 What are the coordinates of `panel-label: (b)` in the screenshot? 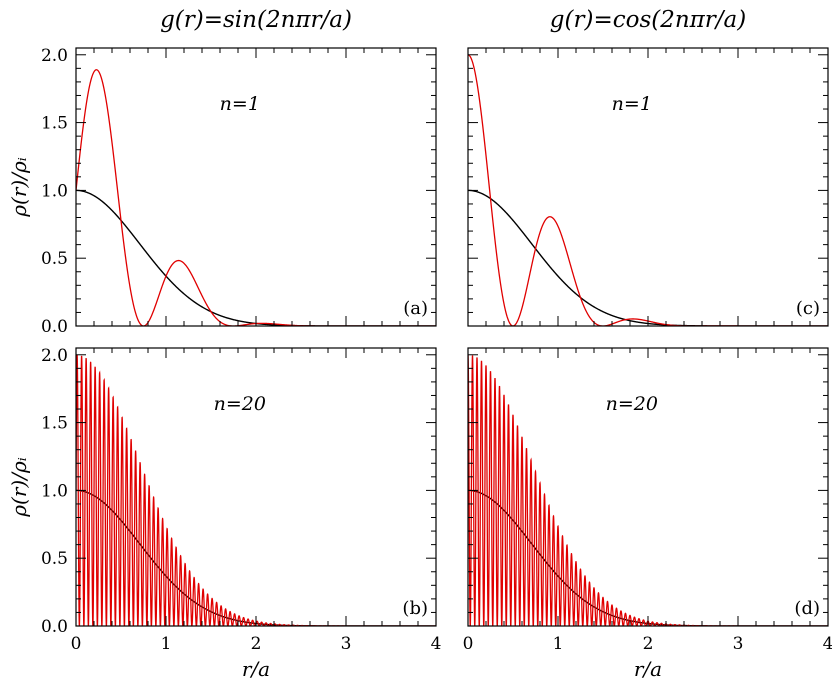 It's located at (415, 608).